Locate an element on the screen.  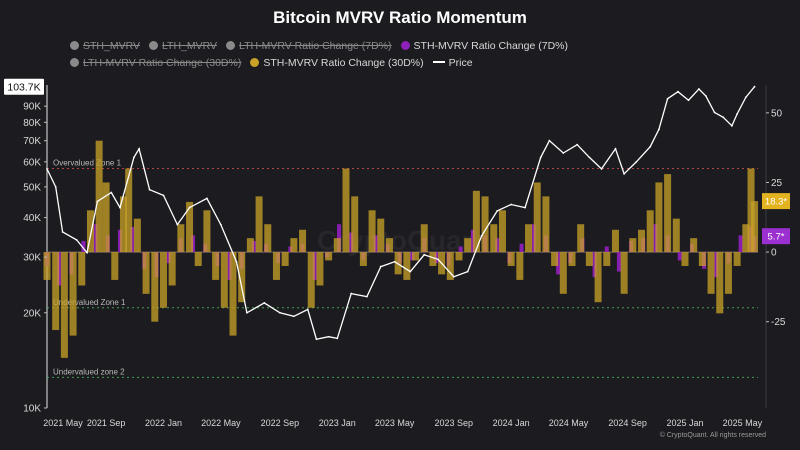
current-price-box is located at coordinates (24, 86).